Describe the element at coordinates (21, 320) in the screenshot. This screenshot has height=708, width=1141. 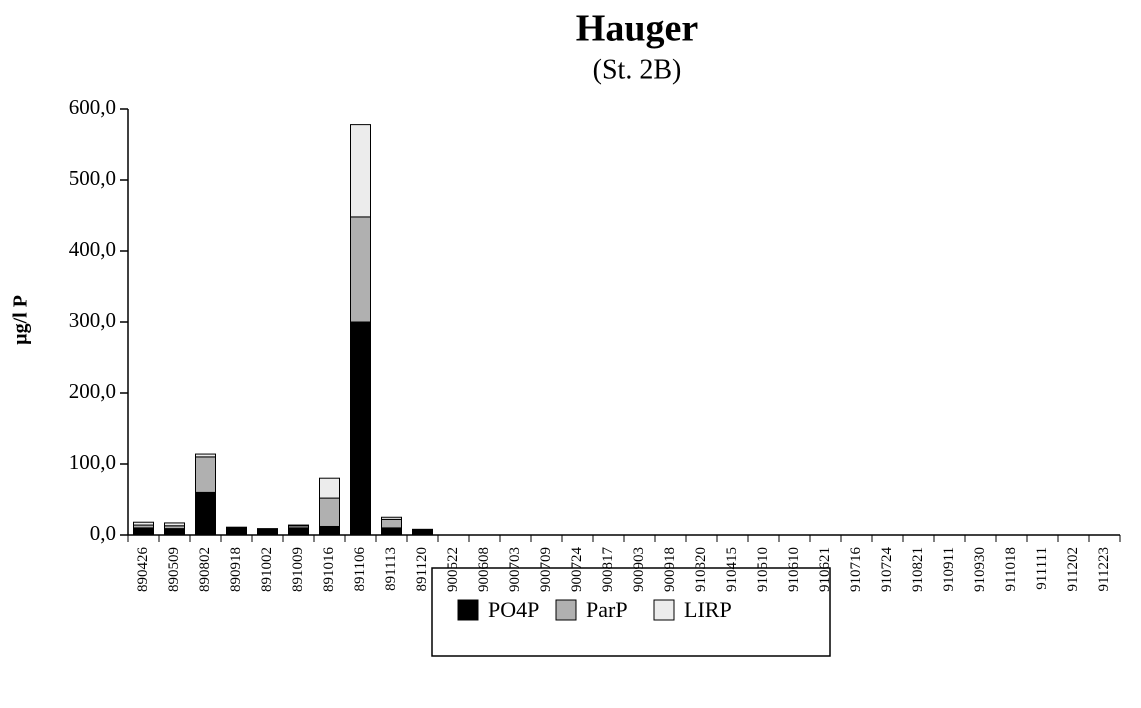
I see `y-axis-label: µg/l P` at that location.